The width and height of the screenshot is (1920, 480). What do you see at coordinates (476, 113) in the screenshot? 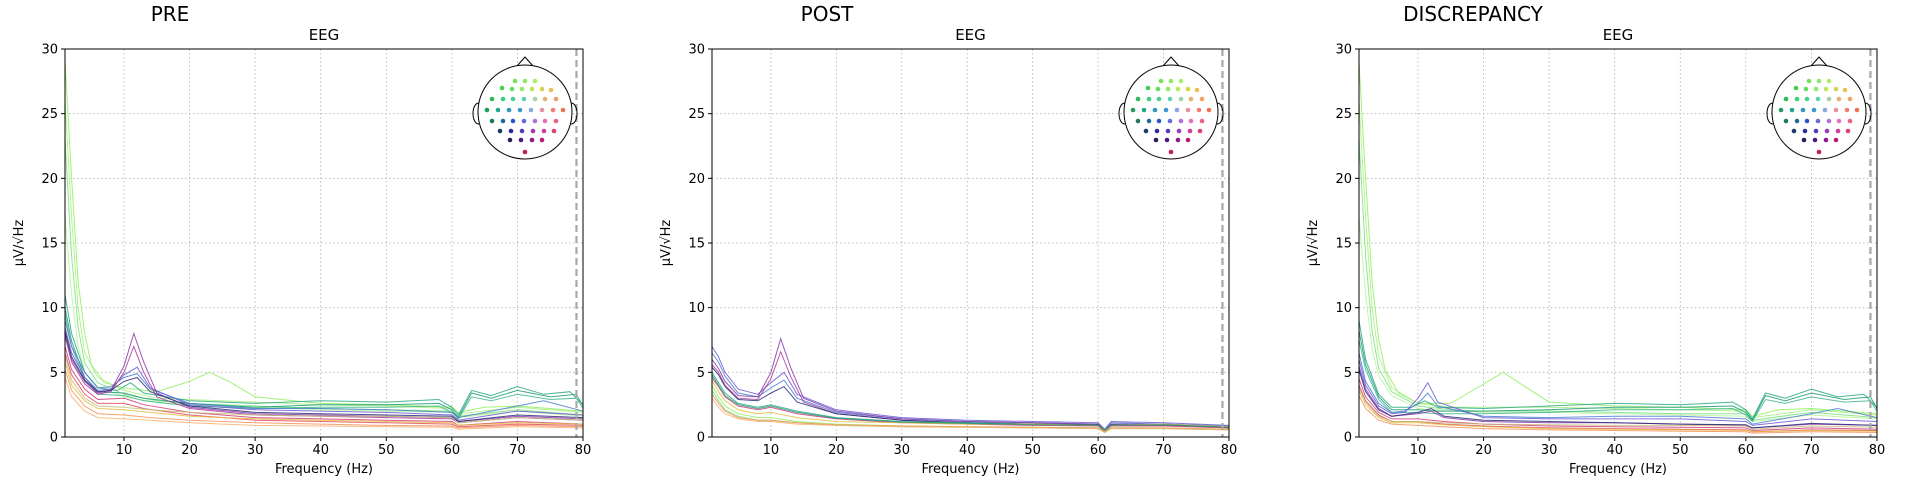
I see `topomap-left-ear` at bounding box center [476, 113].